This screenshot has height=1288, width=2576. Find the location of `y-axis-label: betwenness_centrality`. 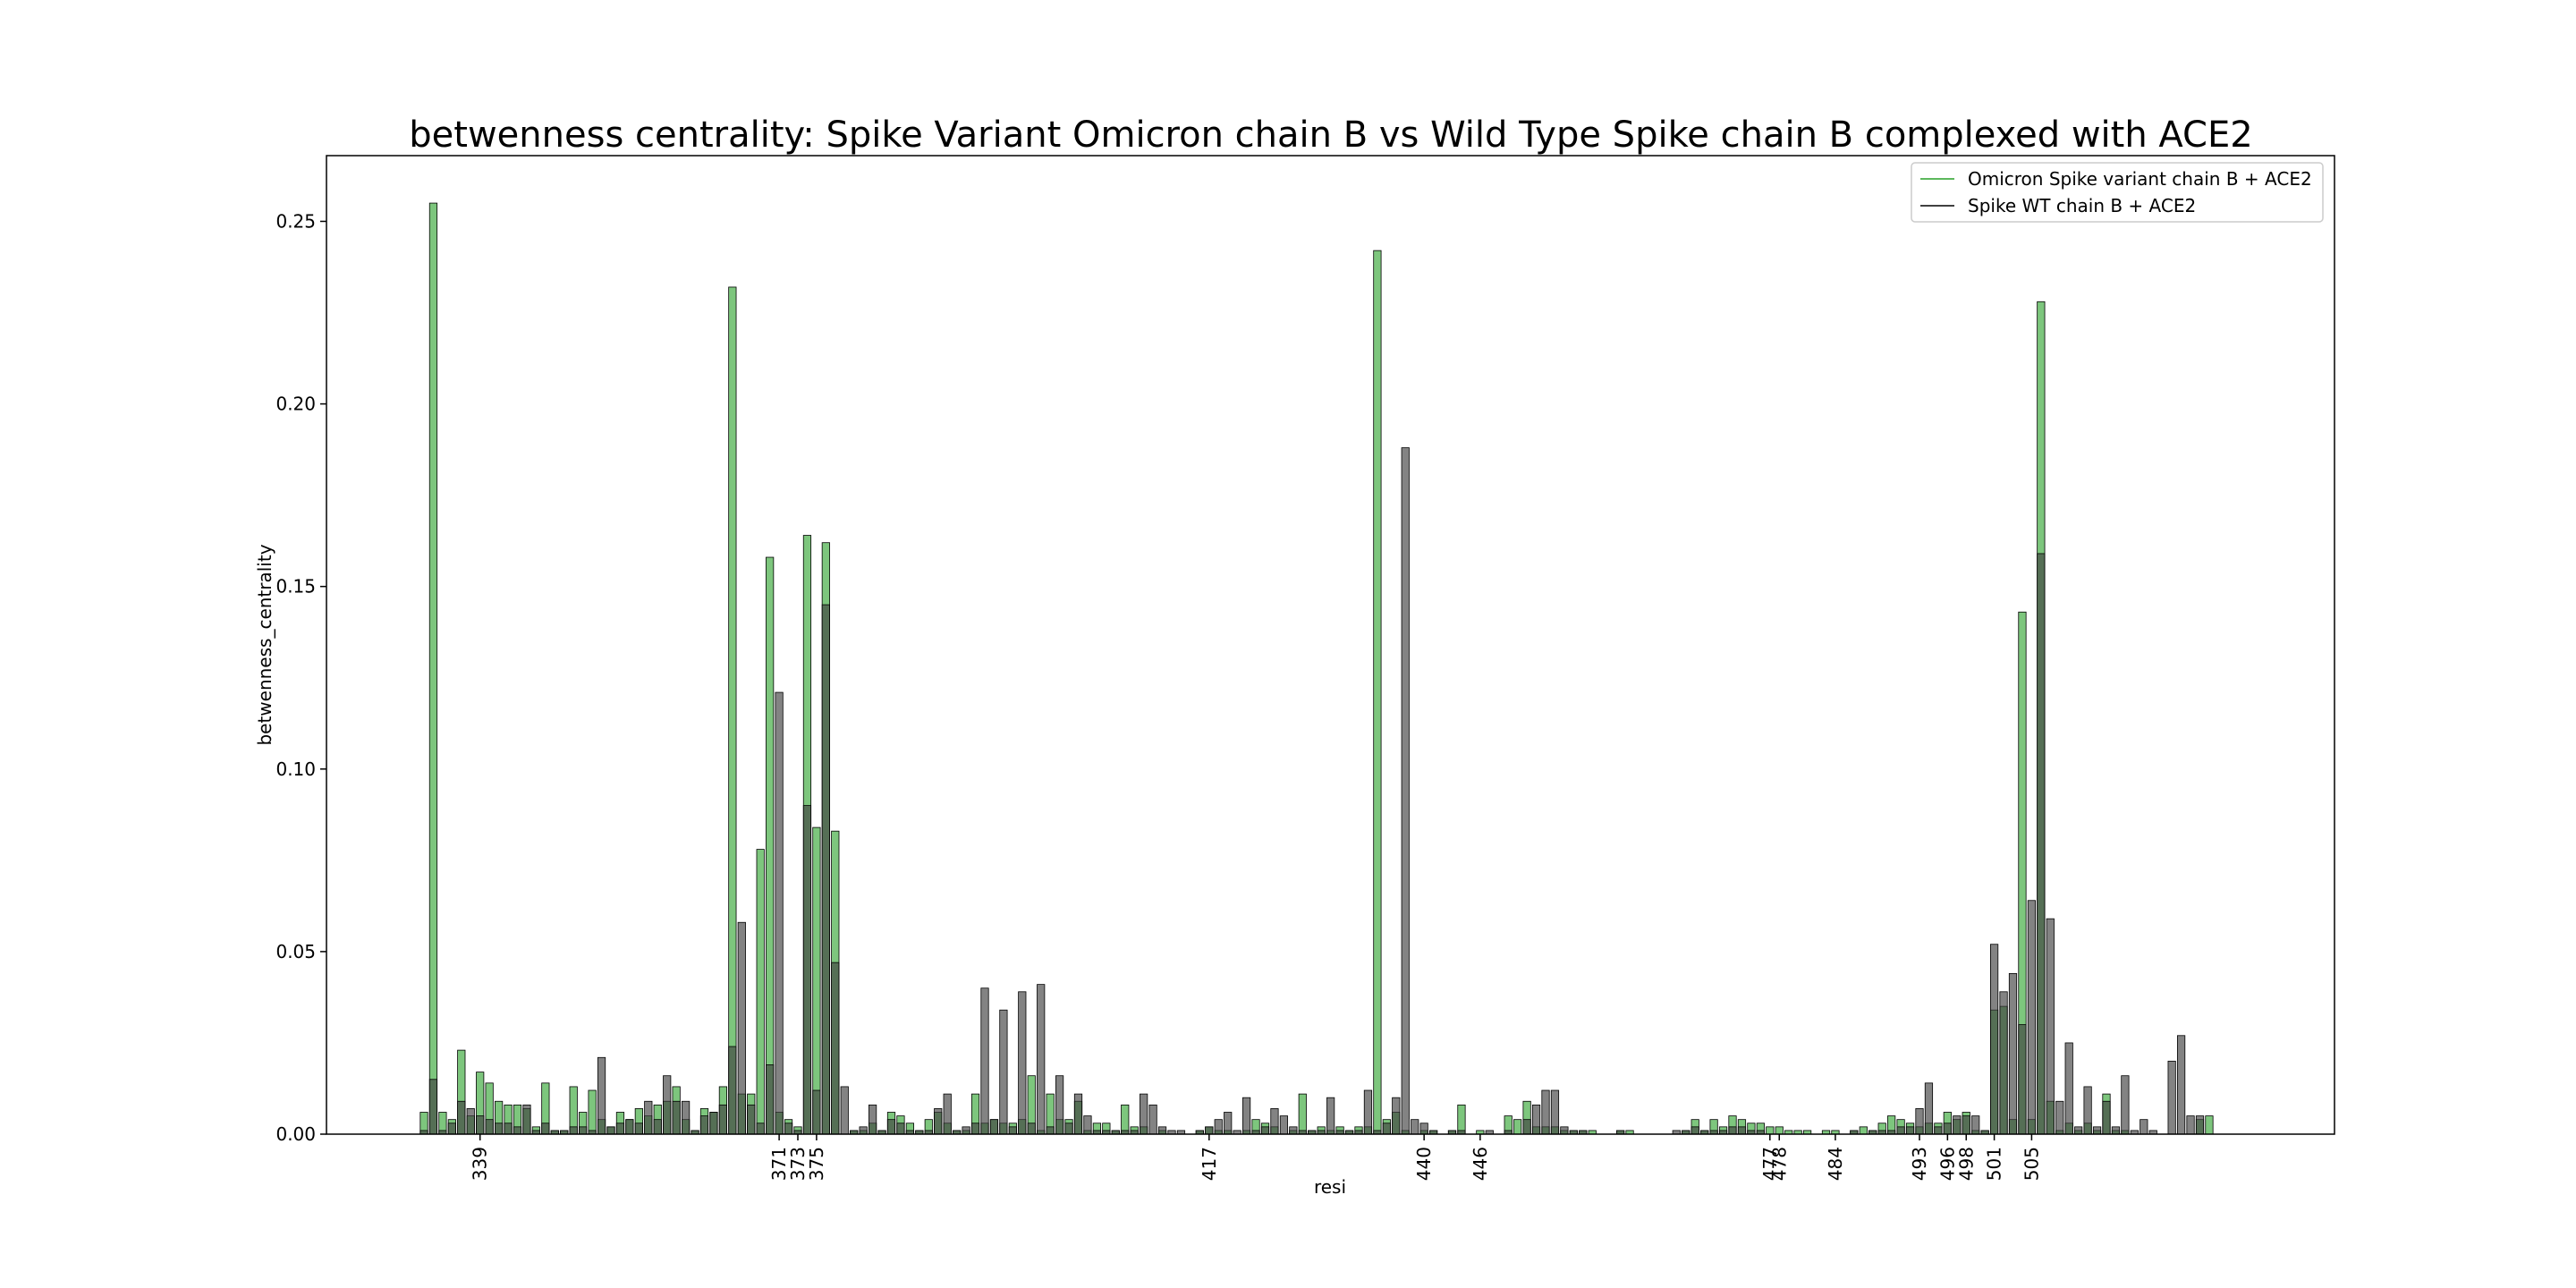

y-axis-label: betwenness_centrality is located at coordinates (264, 644).